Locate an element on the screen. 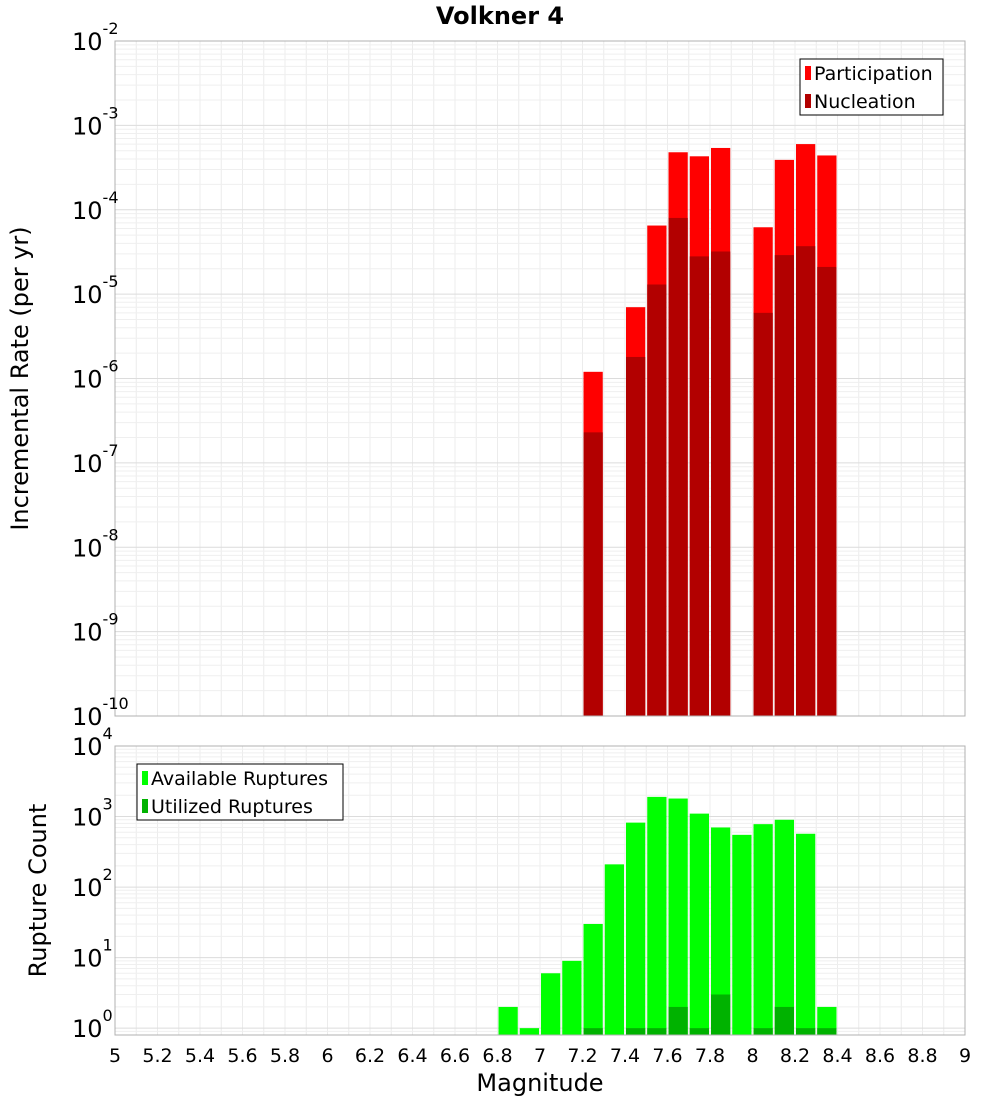 The width and height of the screenshot is (1000, 1104). count-y-tick-label: 10⁰ is located at coordinates (92, 1024).